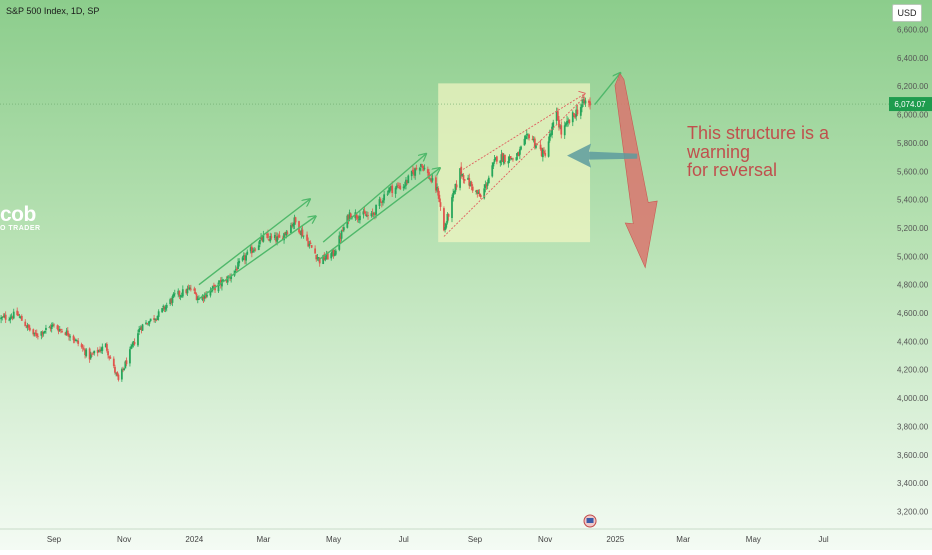 The image size is (932, 555). Describe the element at coordinates (913, 285) in the screenshot. I see `y-tick-label: 4,800.00` at that location.